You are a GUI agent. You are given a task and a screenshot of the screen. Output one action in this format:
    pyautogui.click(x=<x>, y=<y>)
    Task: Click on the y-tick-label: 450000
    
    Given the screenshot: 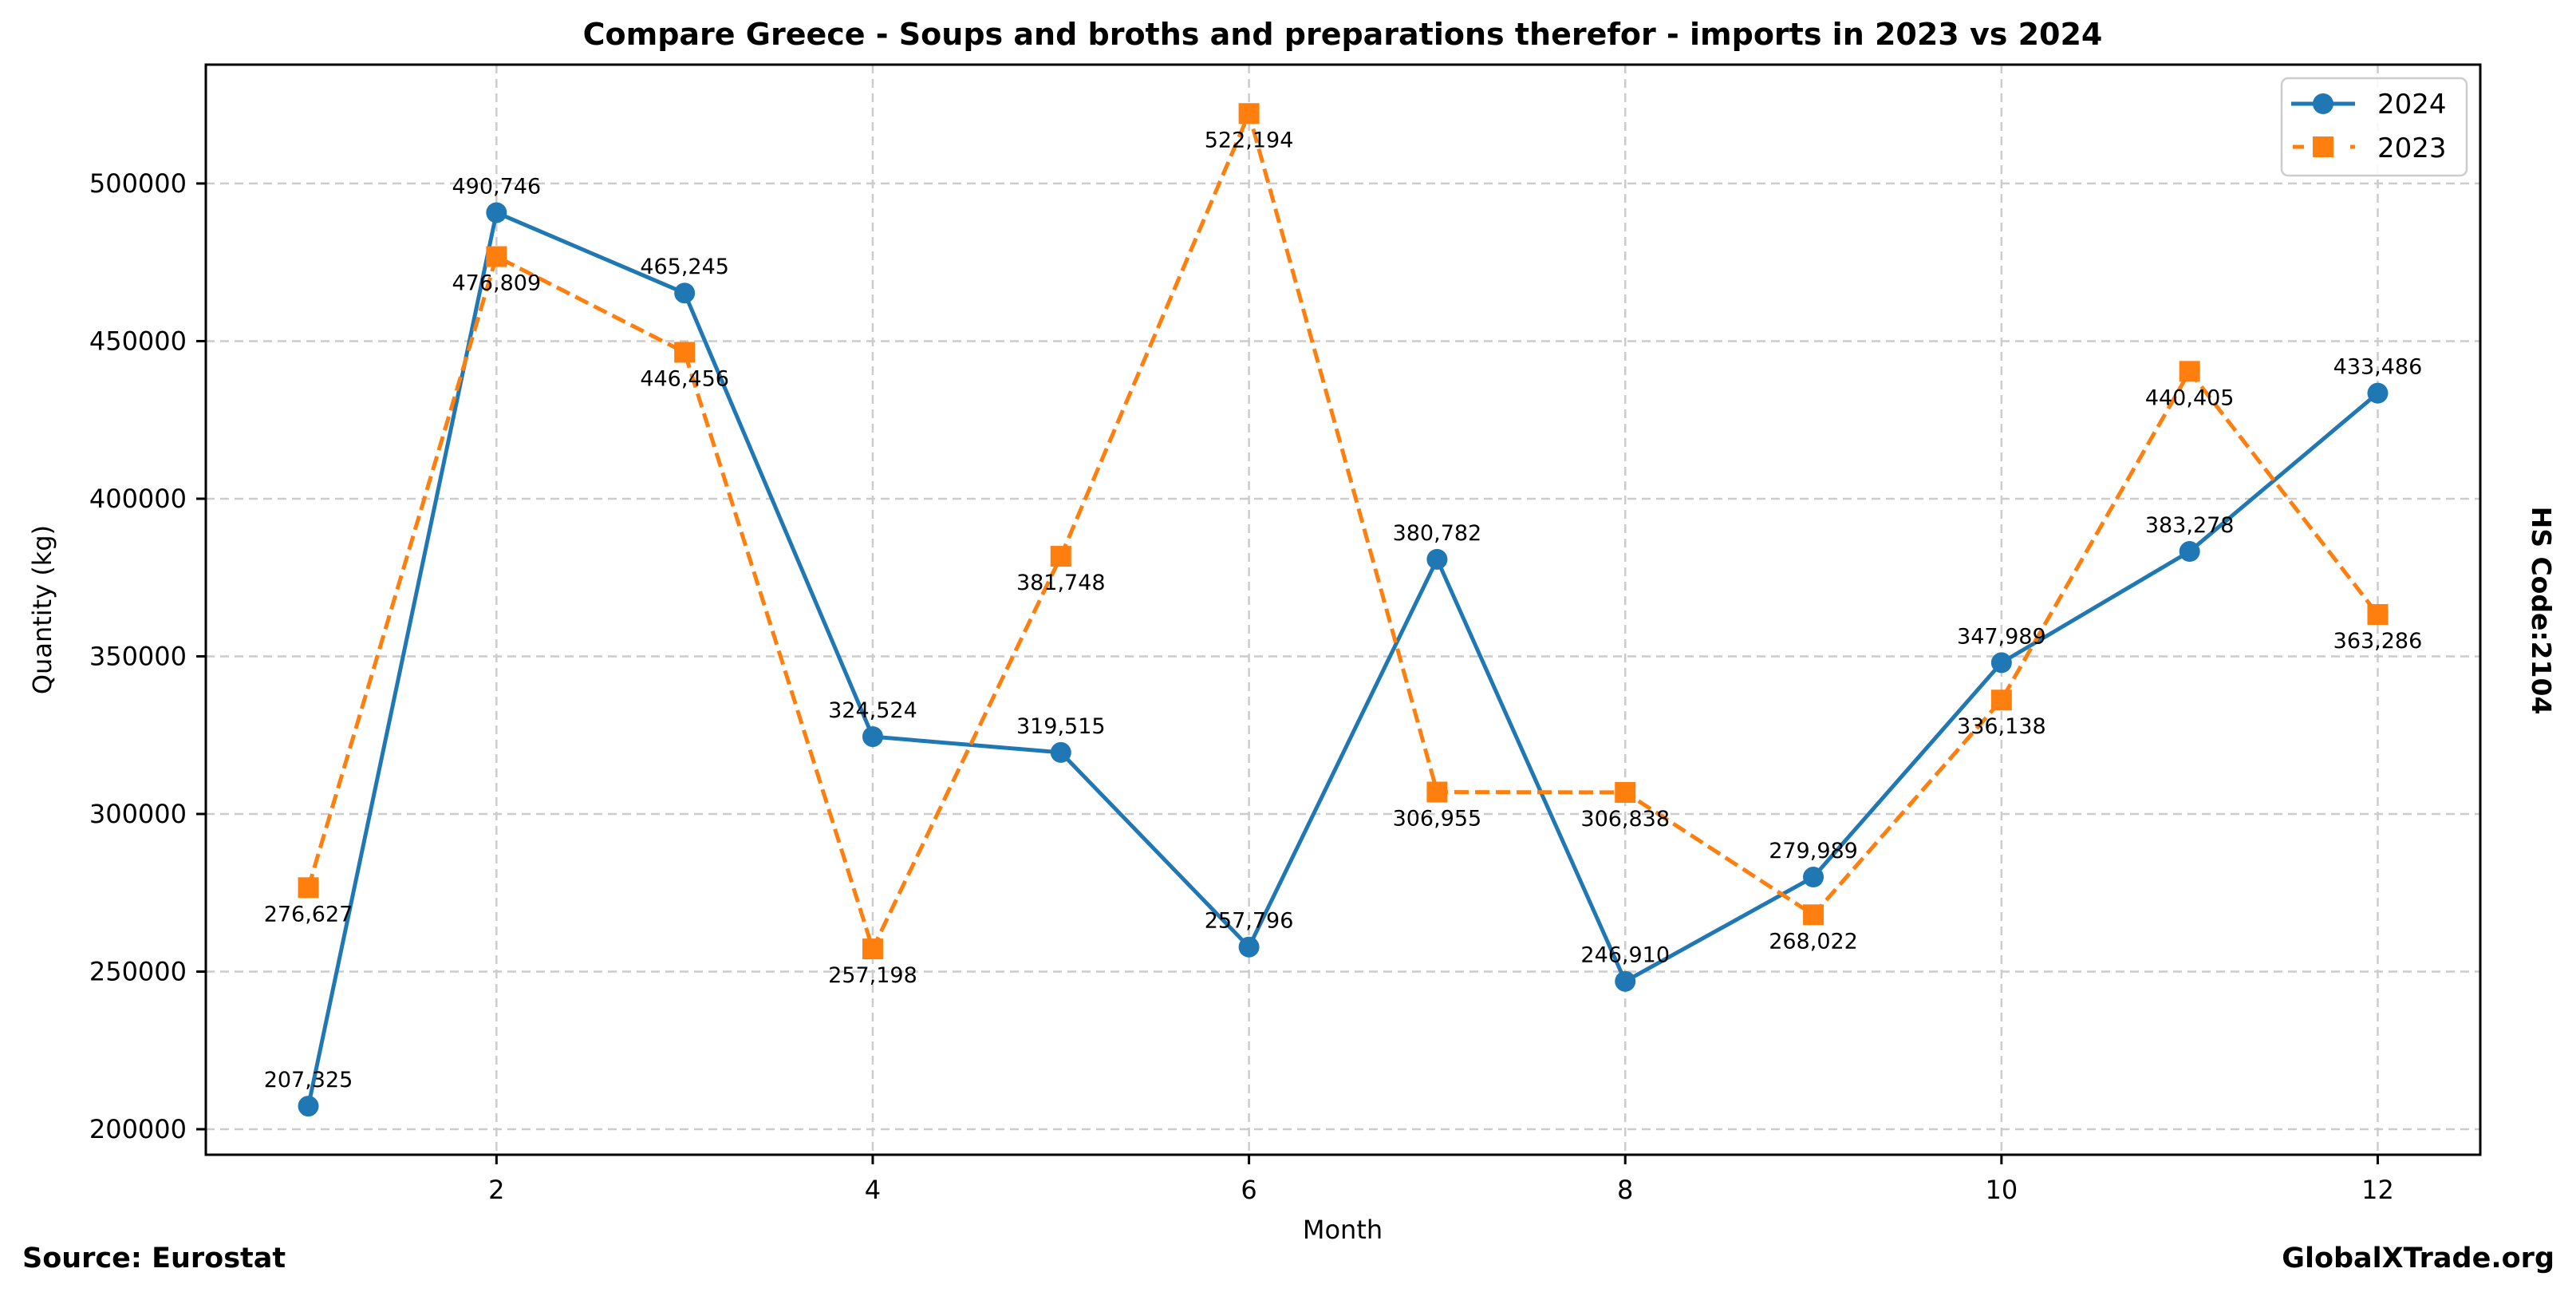 What is the action you would take?
    pyautogui.click(x=138, y=341)
    